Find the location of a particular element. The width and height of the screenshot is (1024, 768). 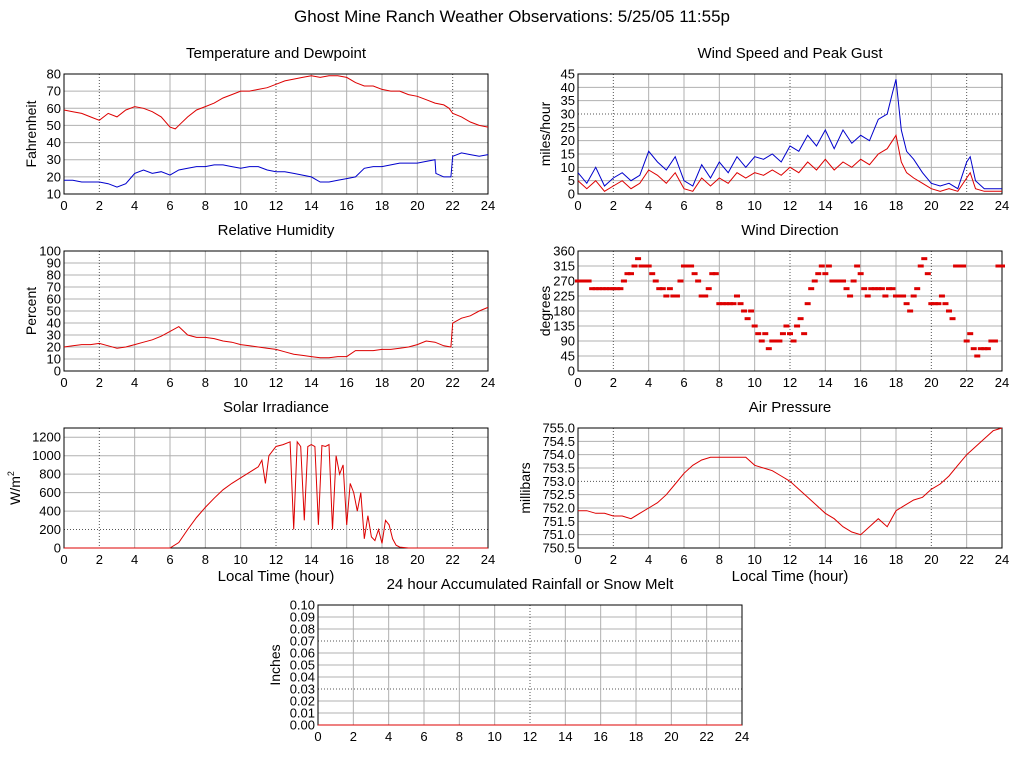

wind-frame is located at coordinates (790, 134).